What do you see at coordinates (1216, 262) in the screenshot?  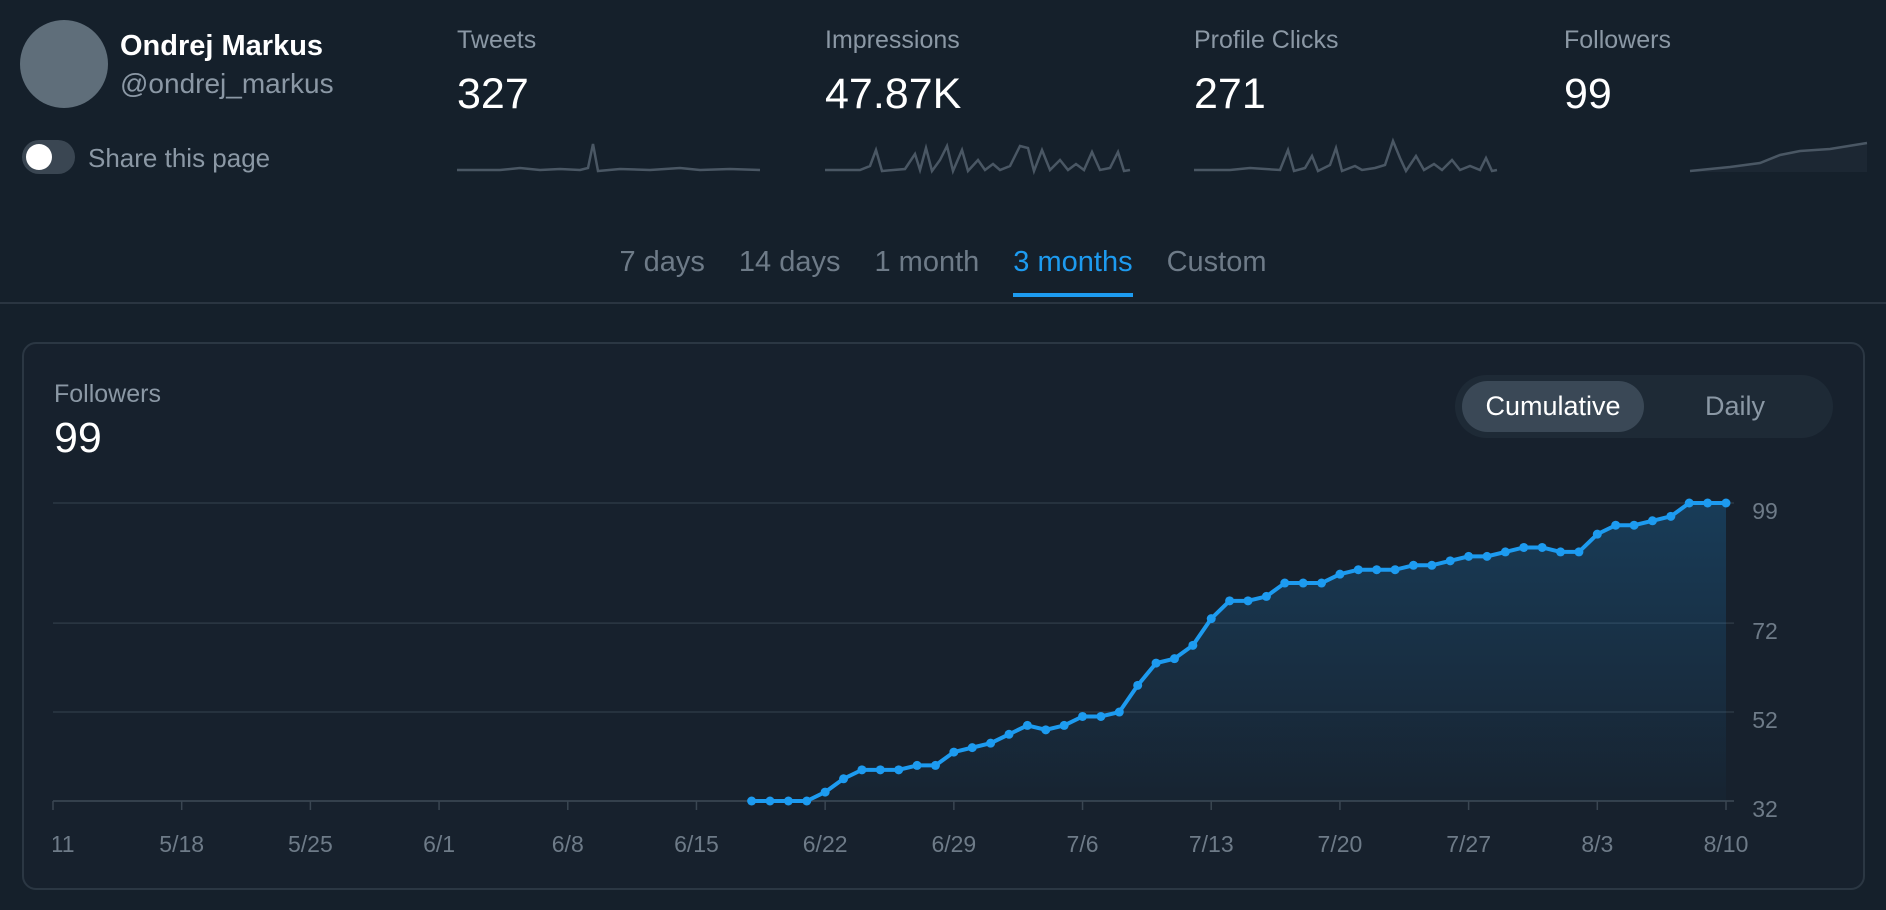 I see `period-tab: Custom` at bounding box center [1216, 262].